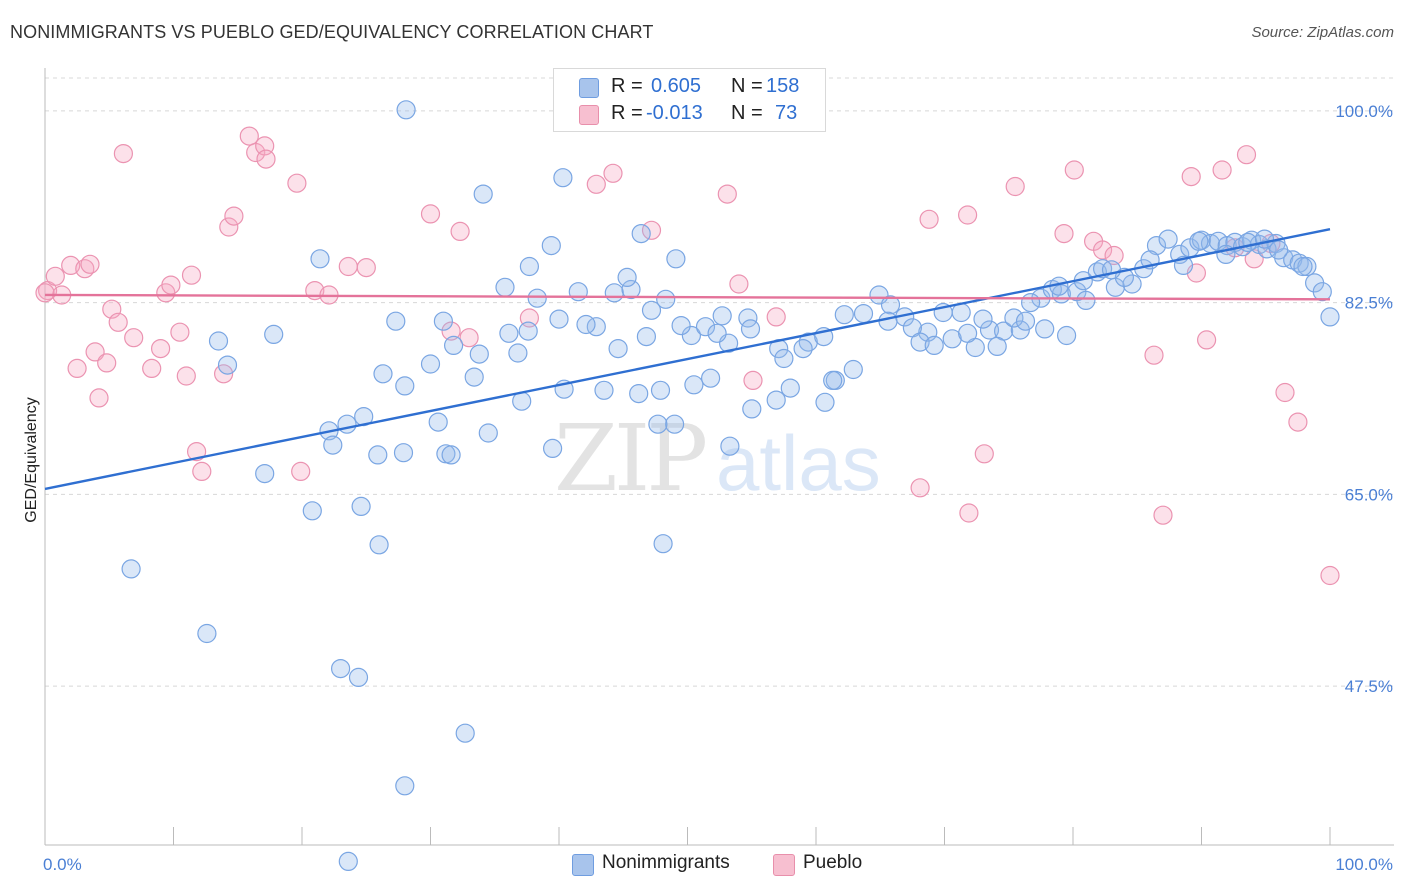  Describe the element at coordinates (784, 865) in the screenshot. I see `series-swatch-pink` at that location.